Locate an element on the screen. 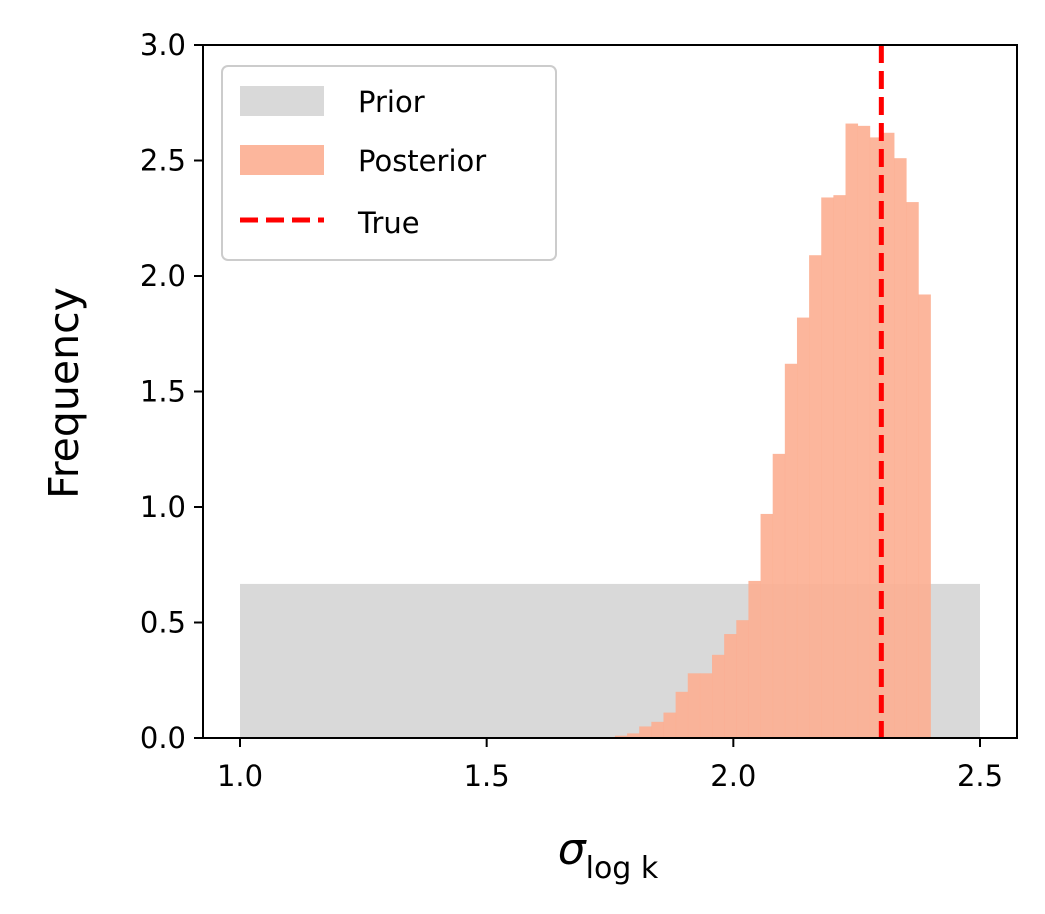 The image size is (1045, 914). x-axis-label-subscript: log k is located at coordinates (622, 868).